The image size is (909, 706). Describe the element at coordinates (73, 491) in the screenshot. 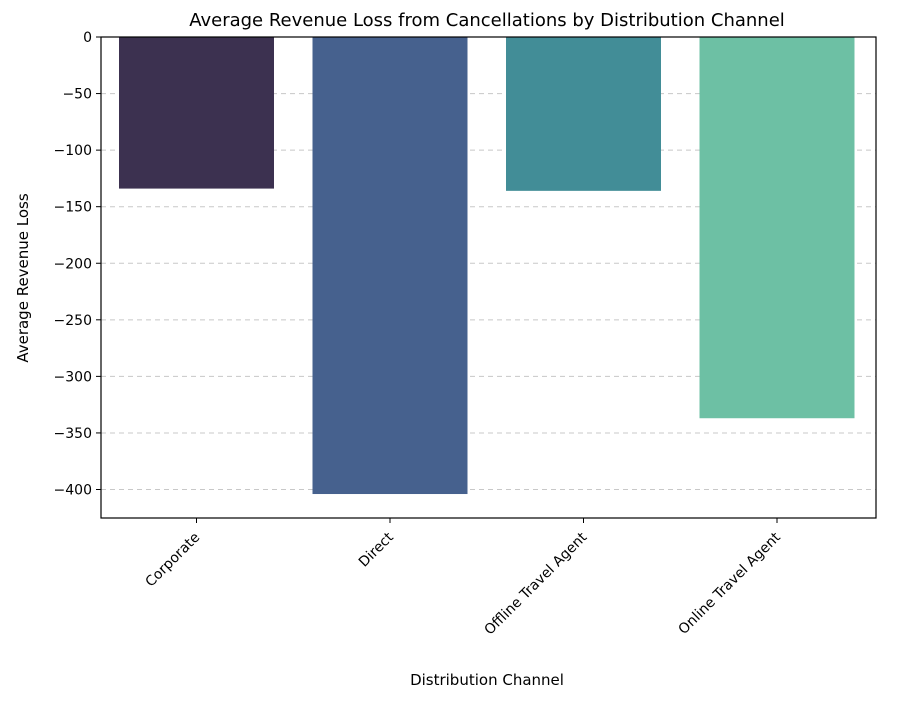

I see `y-tick-label: −400` at that location.